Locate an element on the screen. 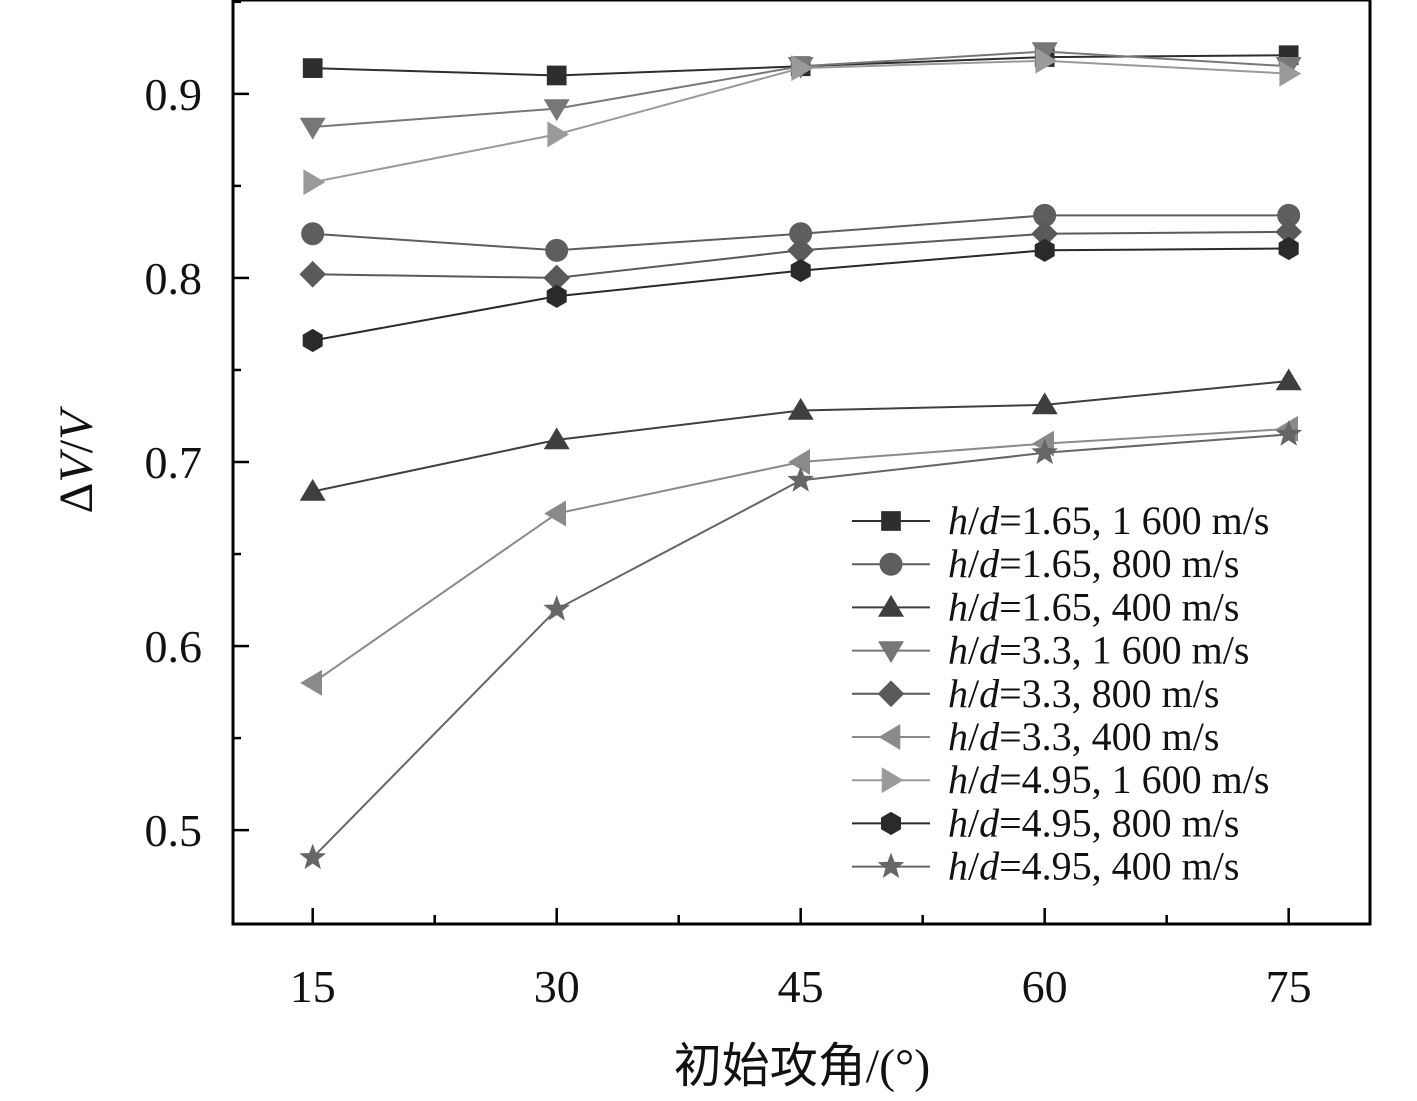 The height and width of the screenshot is (1101, 1417). legend-entry: h/d=1.65, 800 m/s is located at coordinates (1045, 563).